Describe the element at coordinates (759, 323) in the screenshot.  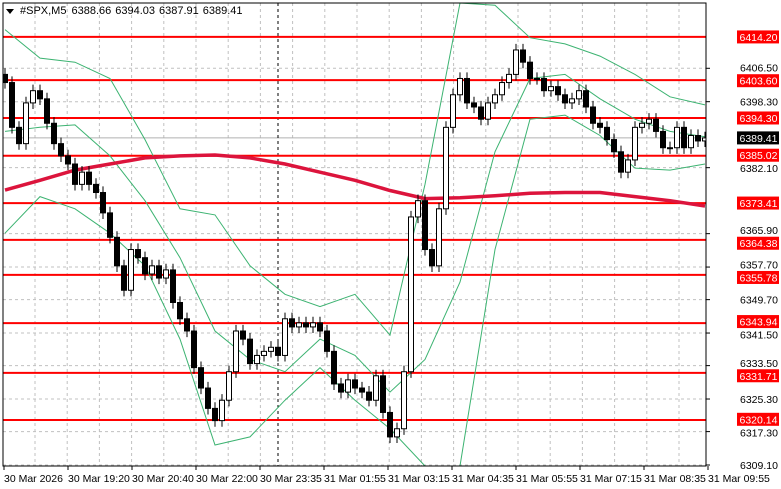
I see `level-price-label: 6343.94` at that location.